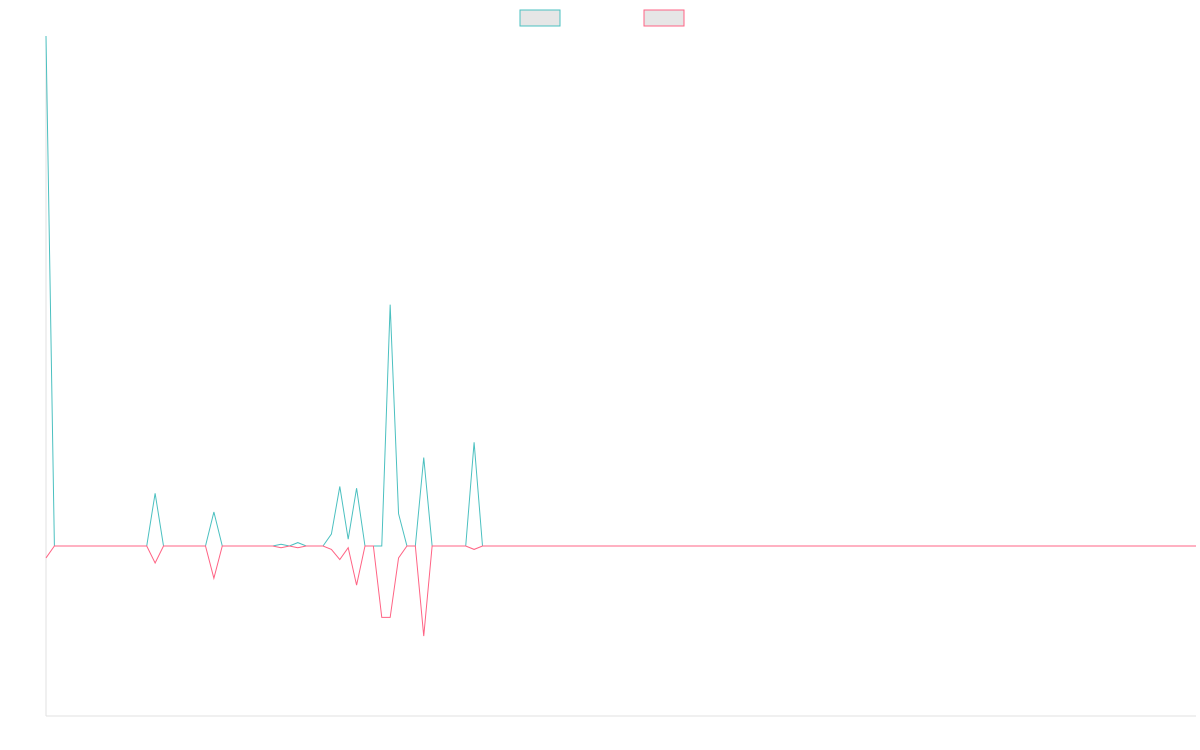 Image resolution: width=1200 pixels, height=750 pixels. I want to click on legend, so click(602, 18).